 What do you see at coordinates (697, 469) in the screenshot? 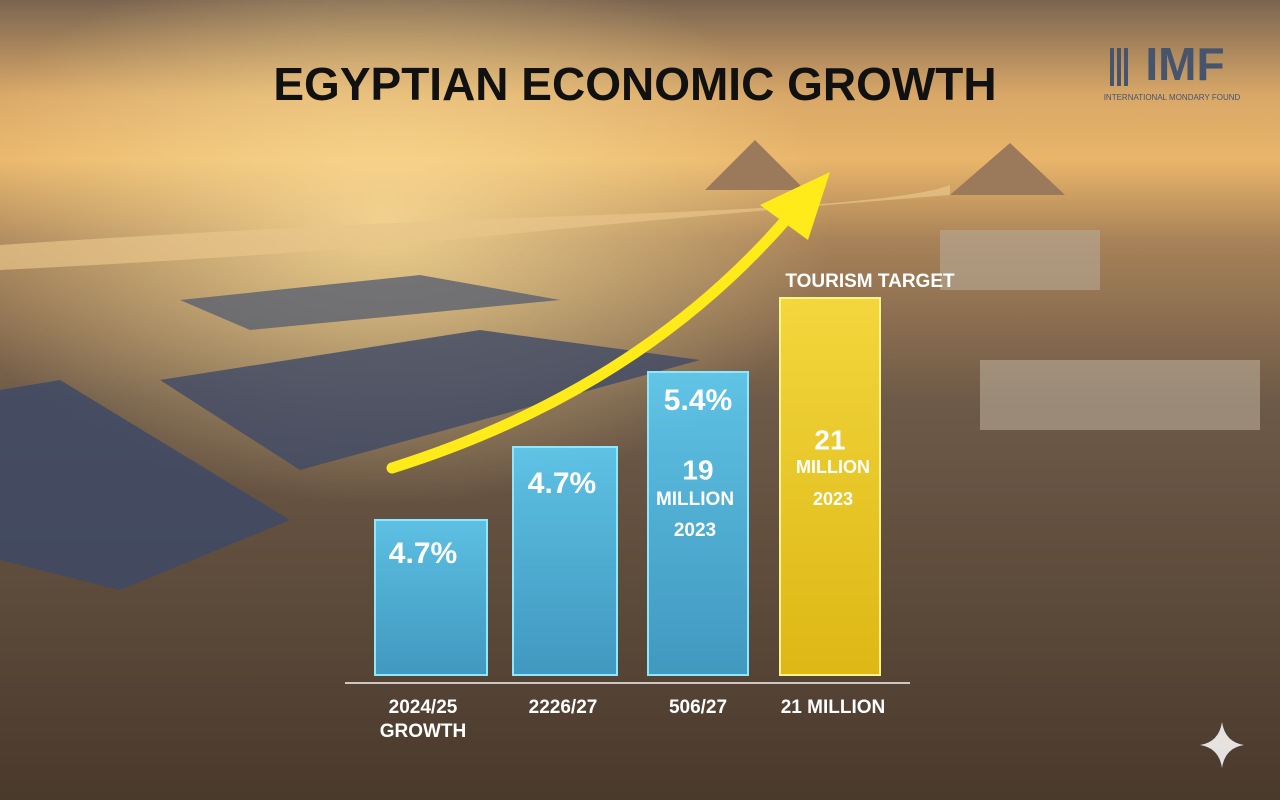
I see `bar-text: 19` at bounding box center [697, 469].